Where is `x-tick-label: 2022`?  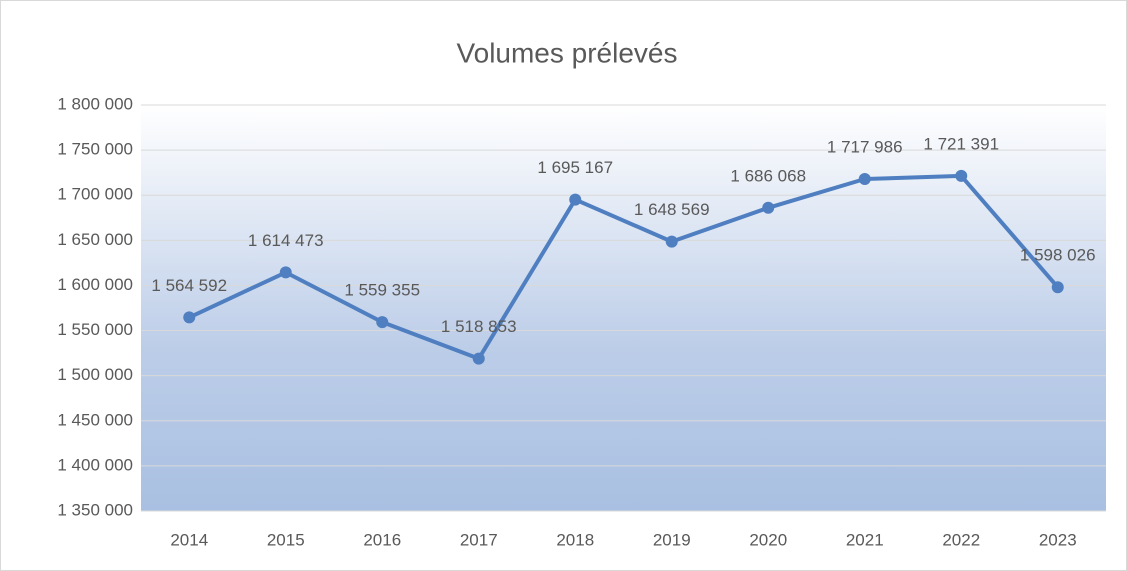 x-tick-label: 2022 is located at coordinates (961, 539).